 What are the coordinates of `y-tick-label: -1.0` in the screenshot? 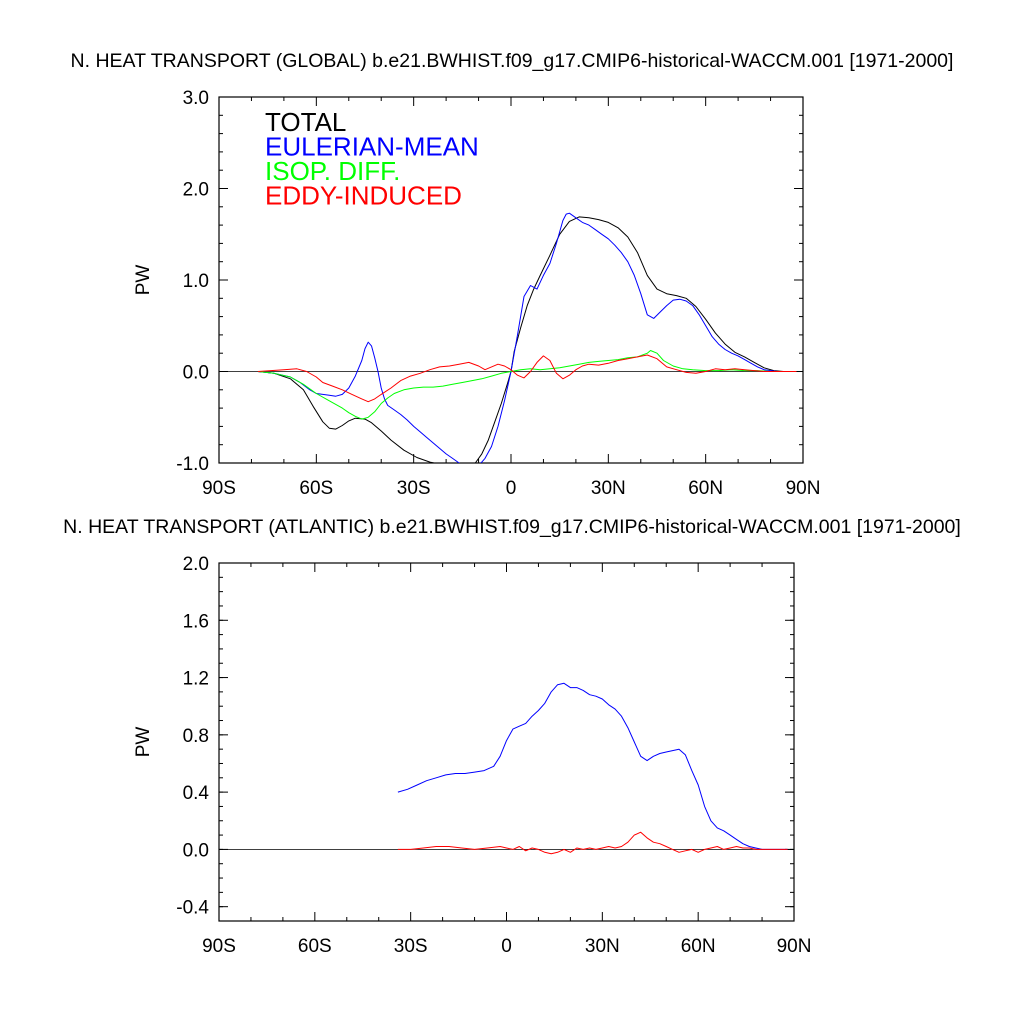 It's located at (192, 464).